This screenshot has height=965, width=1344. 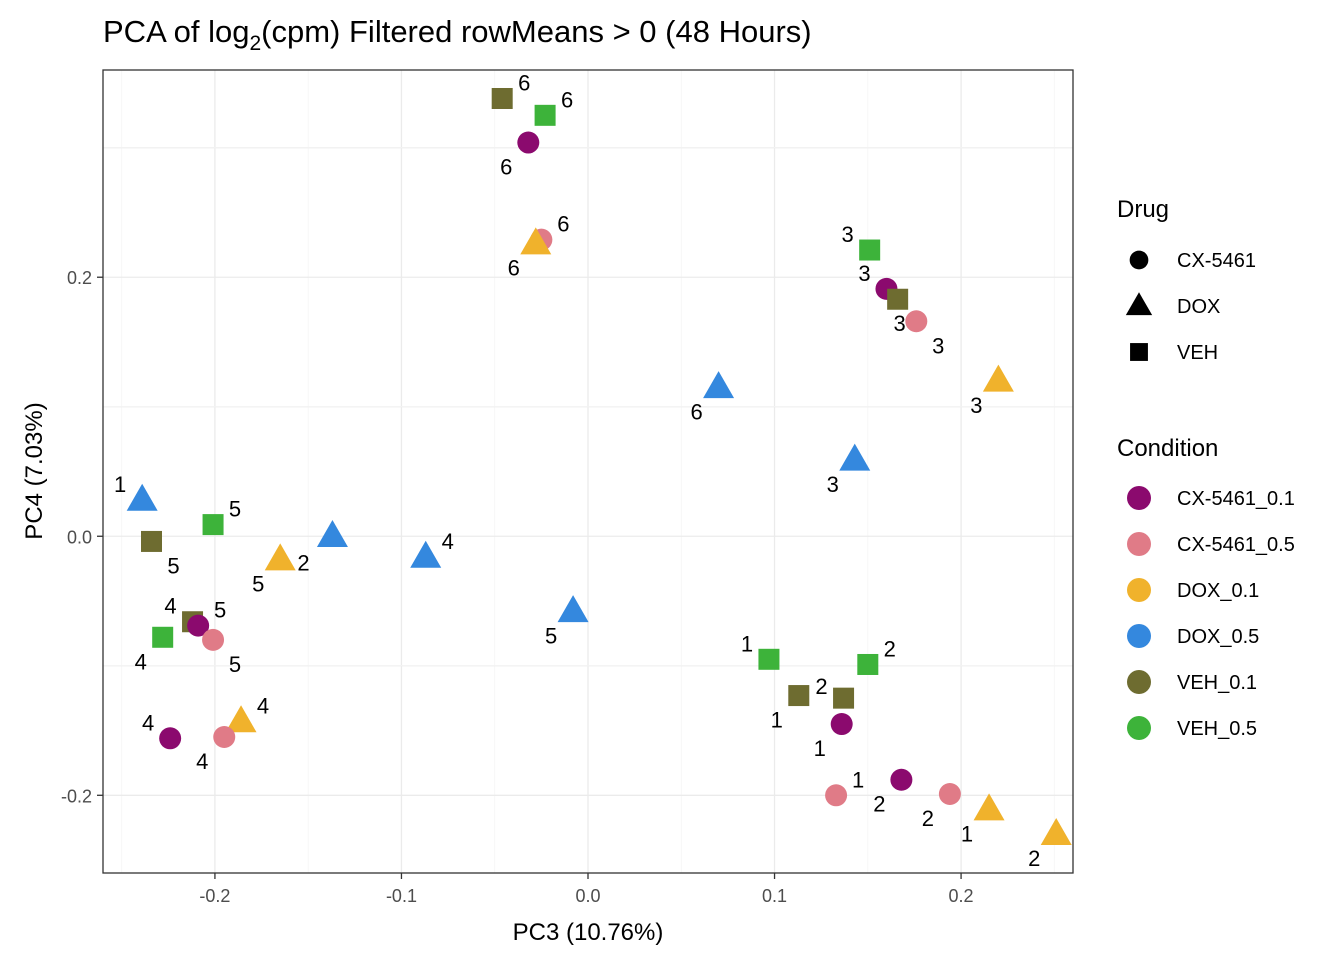 I want to click on y-tick-label: 0.2, so click(x=79, y=278).